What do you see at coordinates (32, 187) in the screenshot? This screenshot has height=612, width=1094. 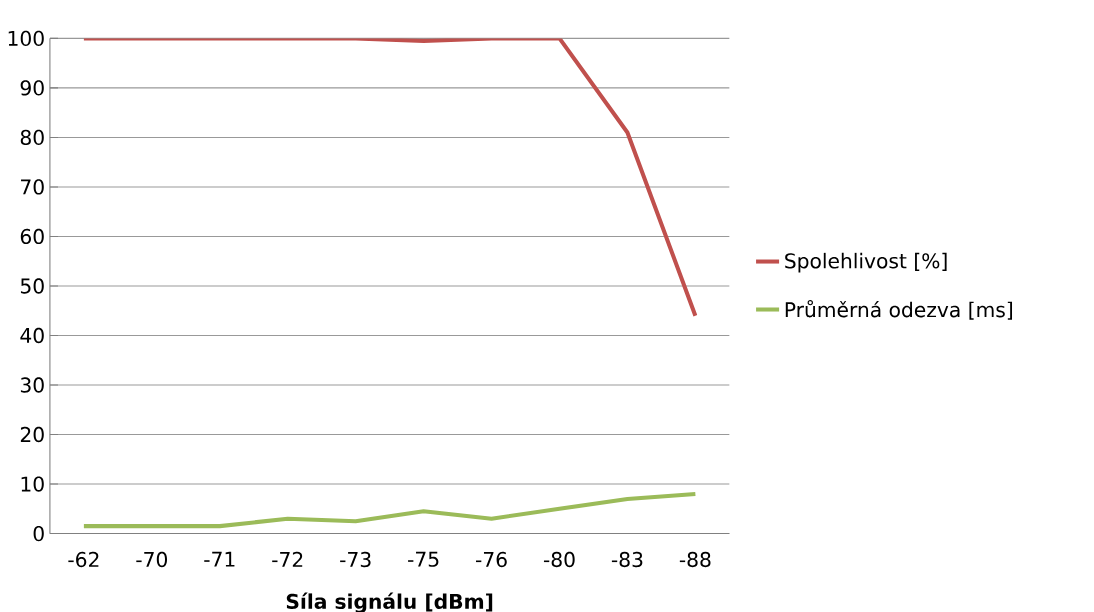 I see `y-tick-label: 70` at bounding box center [32, 187].